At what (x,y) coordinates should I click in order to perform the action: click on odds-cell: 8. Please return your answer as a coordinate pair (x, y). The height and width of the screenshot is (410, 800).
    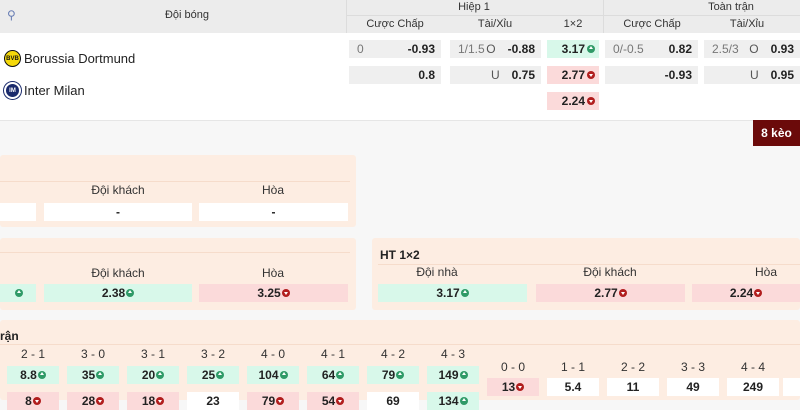
    Looking at the image, I should click on (33, 401).